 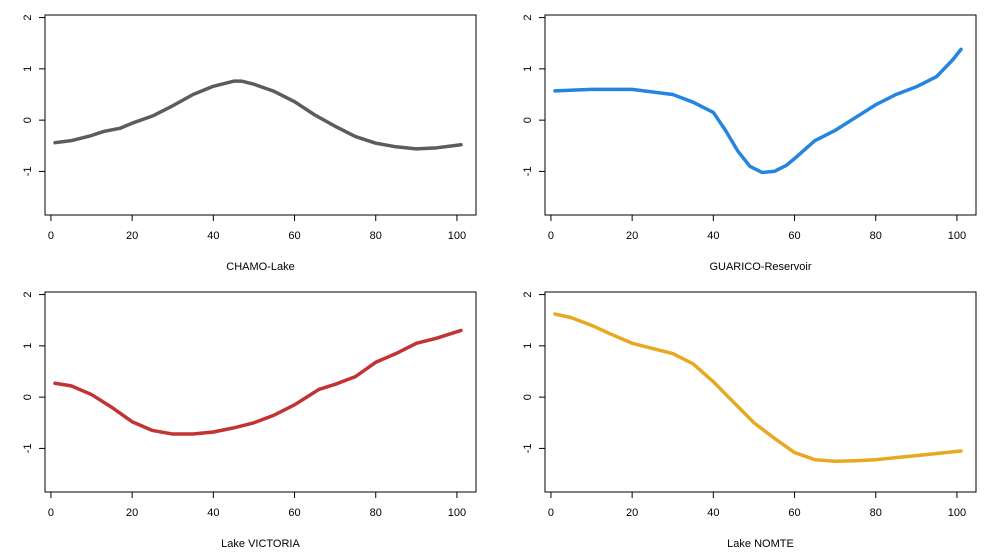 I want to click on x-axis-label: Lake NOMTE, so click(x=760, y=544).